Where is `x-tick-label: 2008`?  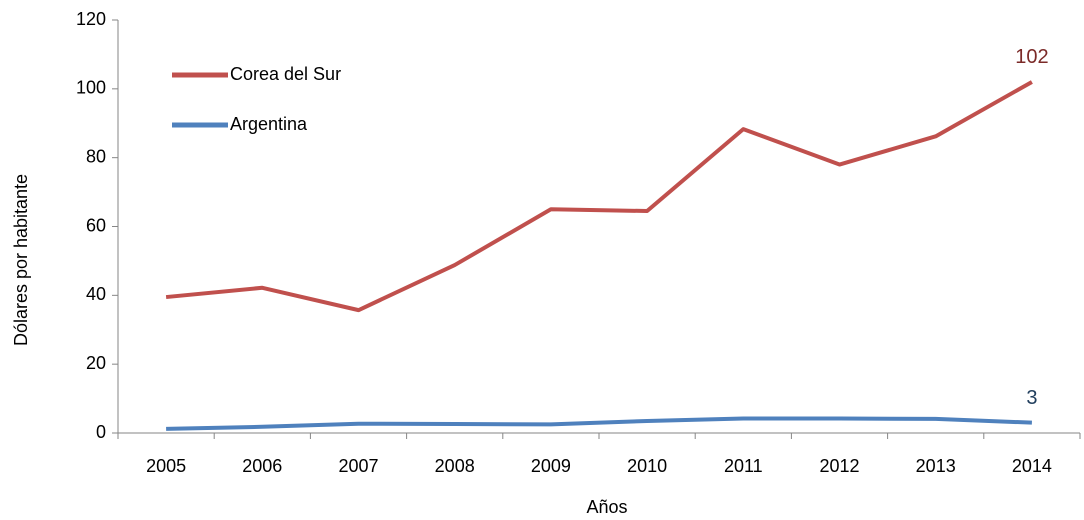 x-tick-label: 2008 is located at coordinates (455, 466).